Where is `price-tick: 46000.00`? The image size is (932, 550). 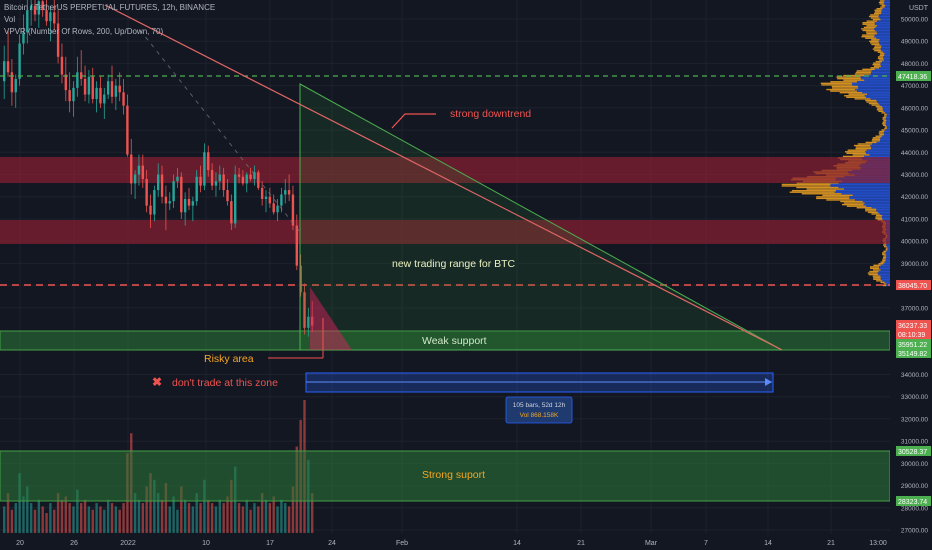
price-tick: 46000.00 is located at coordinates (914, 108).